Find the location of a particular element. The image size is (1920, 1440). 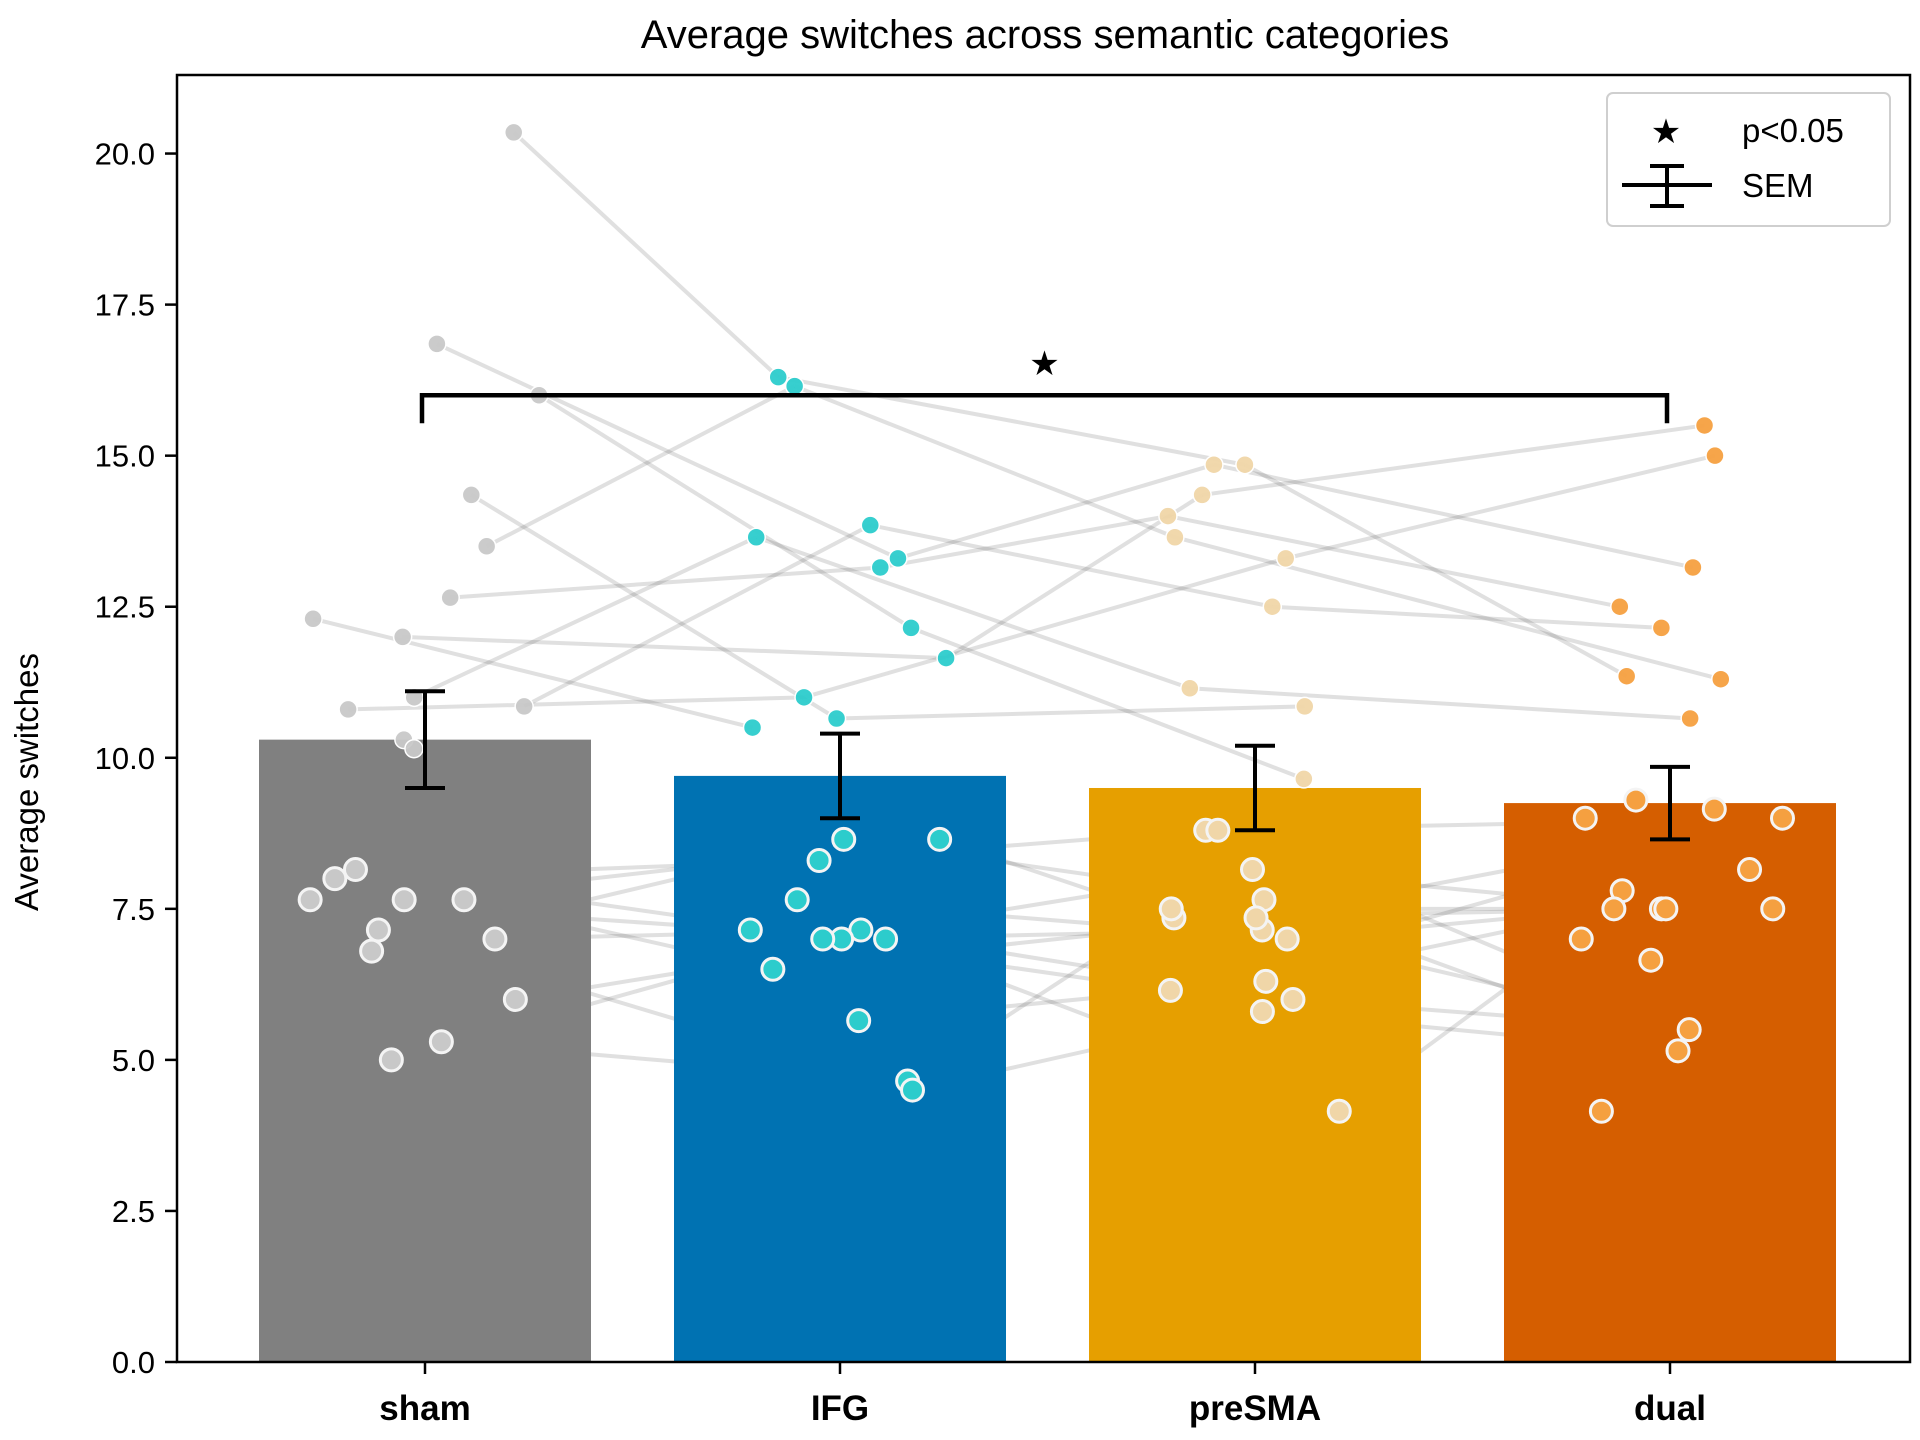

y-axis-label: Average switches is located at coordinates (26, 782).